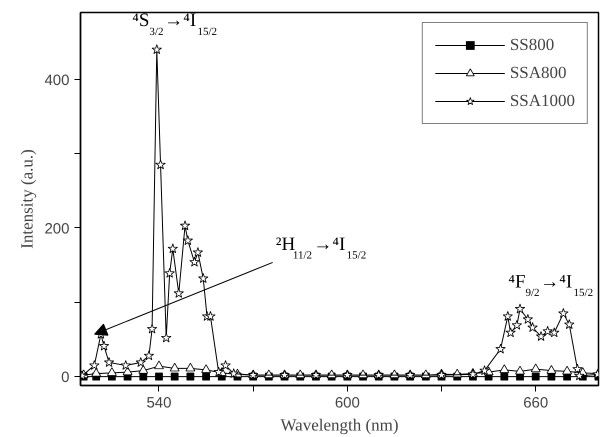 This screenshot has width=600, height=437. Describe the element at coordinates (26, 199) in the screenshot. I see `y-axis-title: Intensity (a.u.)` at that location.